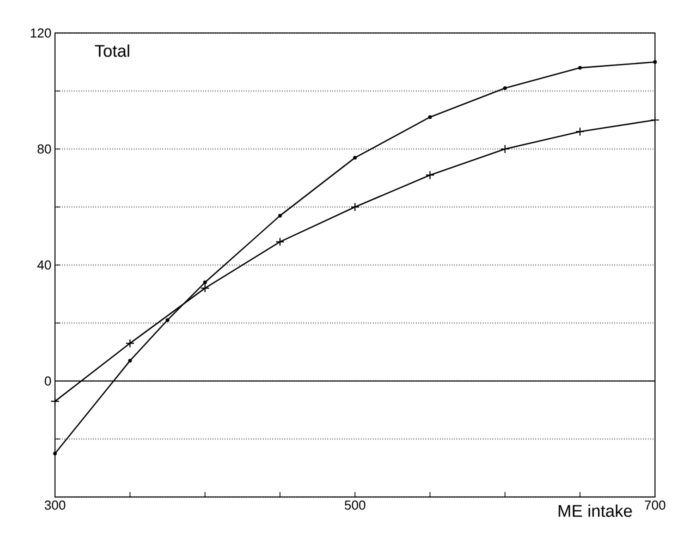  I want to click on y-tick-label: 0, so click(47, 381).